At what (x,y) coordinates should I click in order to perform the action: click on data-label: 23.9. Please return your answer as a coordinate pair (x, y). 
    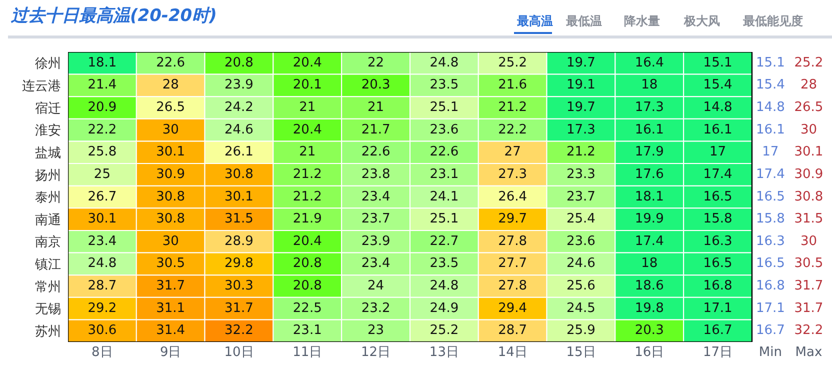
    Looking at the image, I should click on (239, 85).